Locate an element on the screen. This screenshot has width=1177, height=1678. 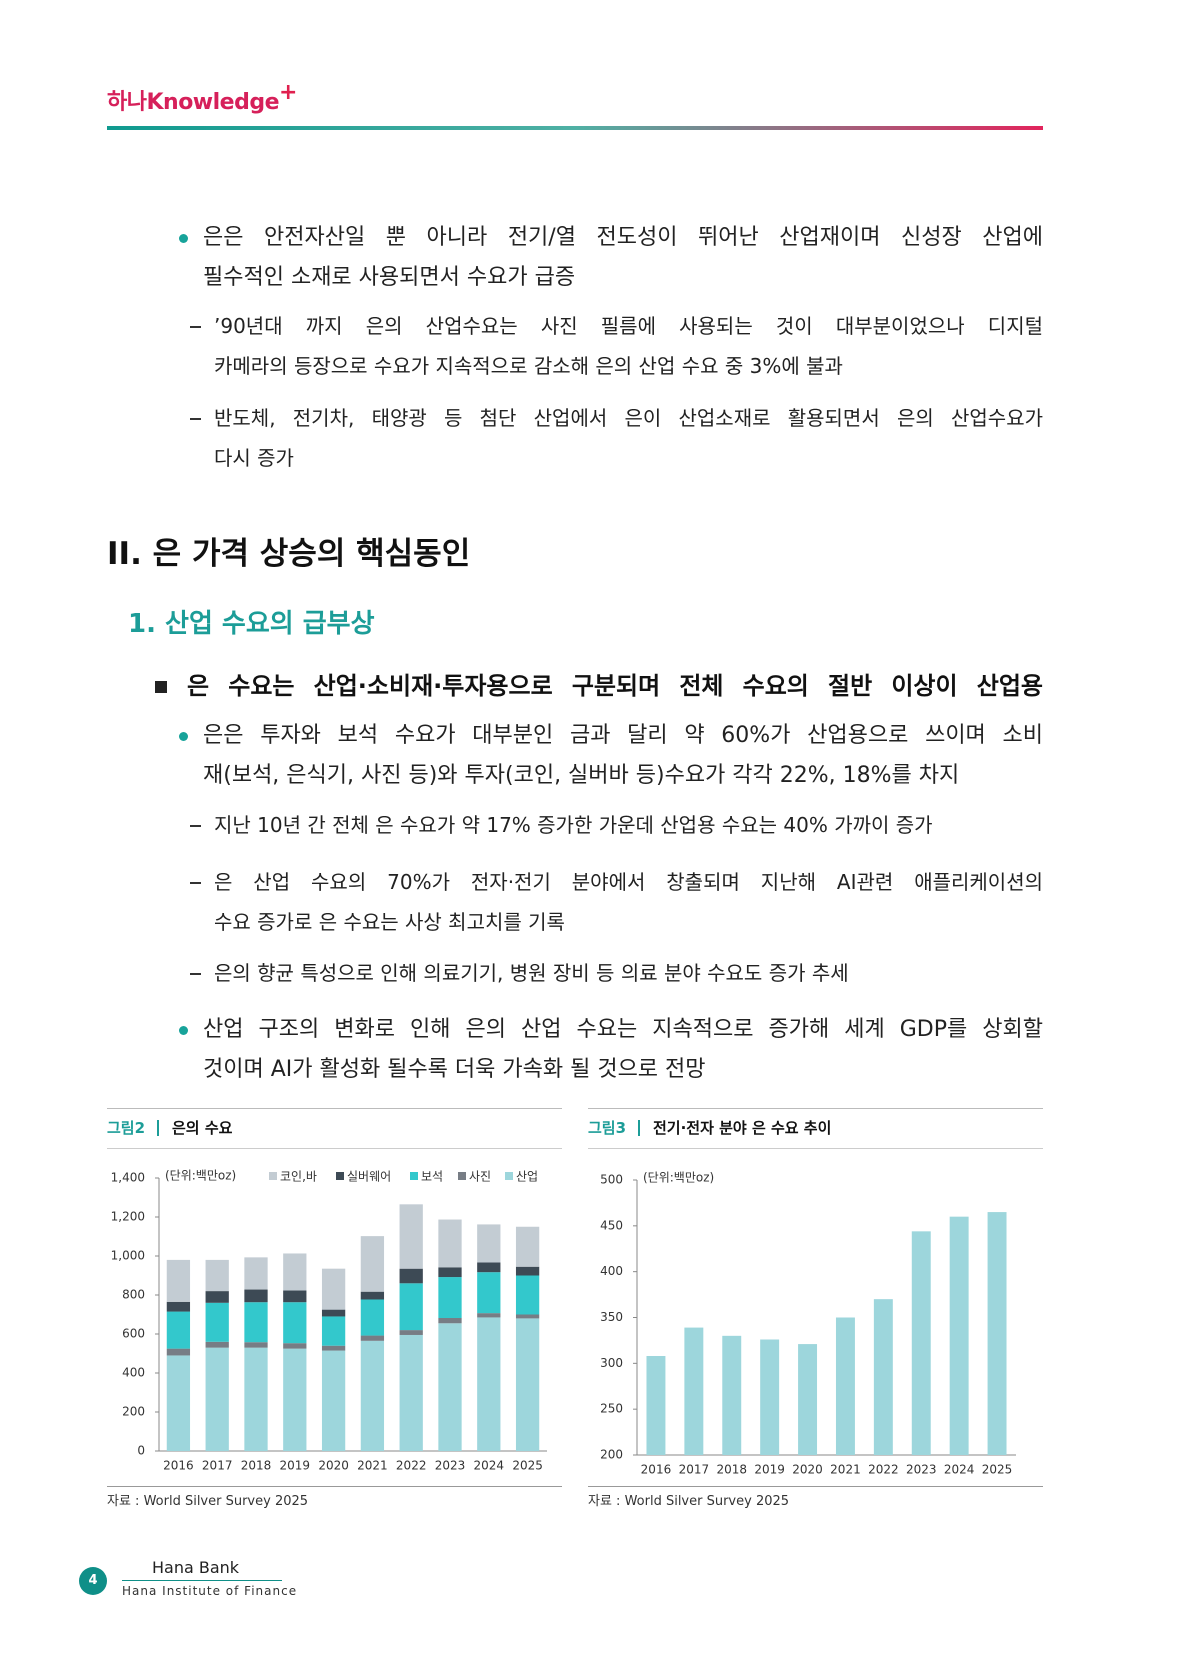
y-tick-label: 1,000 is located at coordinates (128, 1256).